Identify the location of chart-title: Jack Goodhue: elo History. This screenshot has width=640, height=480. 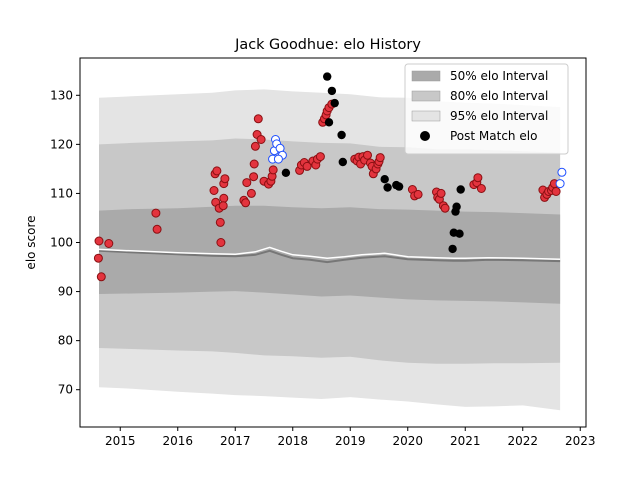
(327, 45).